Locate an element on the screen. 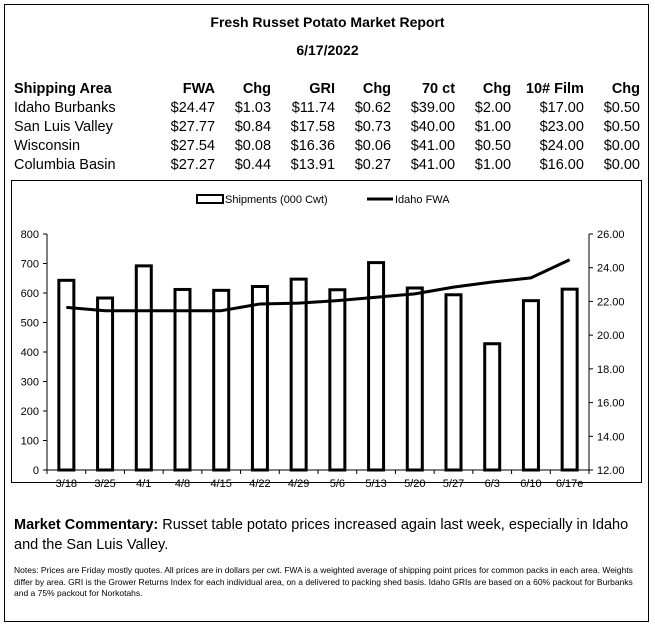  right-tick-label: 22.00 is located at coordinates (611, 302).